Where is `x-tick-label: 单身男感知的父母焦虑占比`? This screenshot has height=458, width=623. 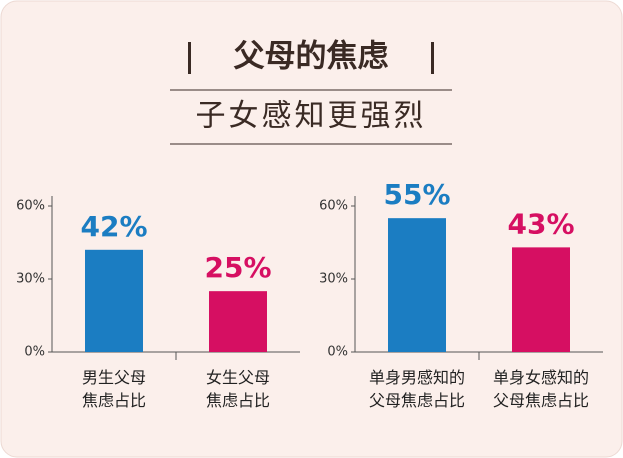 x-tick-label: 单身男感知的父母焦虑占比 is located at coordinates (417, 389).